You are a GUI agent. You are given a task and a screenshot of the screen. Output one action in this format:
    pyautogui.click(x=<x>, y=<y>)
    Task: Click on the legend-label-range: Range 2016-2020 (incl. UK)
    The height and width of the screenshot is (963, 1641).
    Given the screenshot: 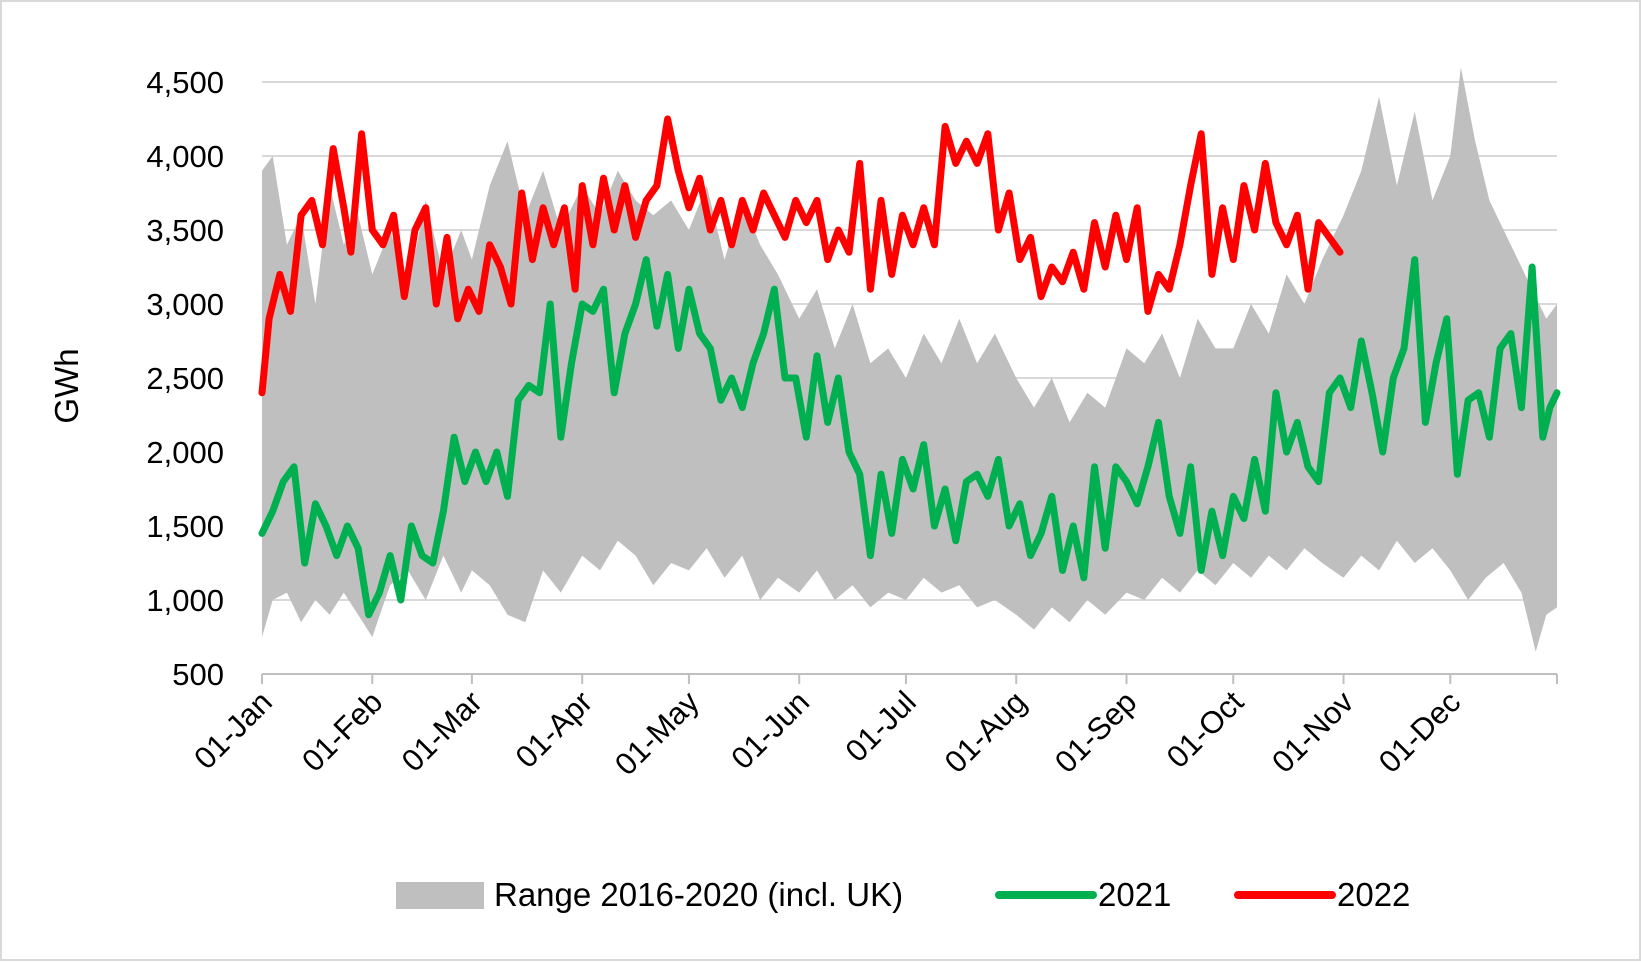 What is the action you would take?
    pyautogui.click(x=698, y=894)
    